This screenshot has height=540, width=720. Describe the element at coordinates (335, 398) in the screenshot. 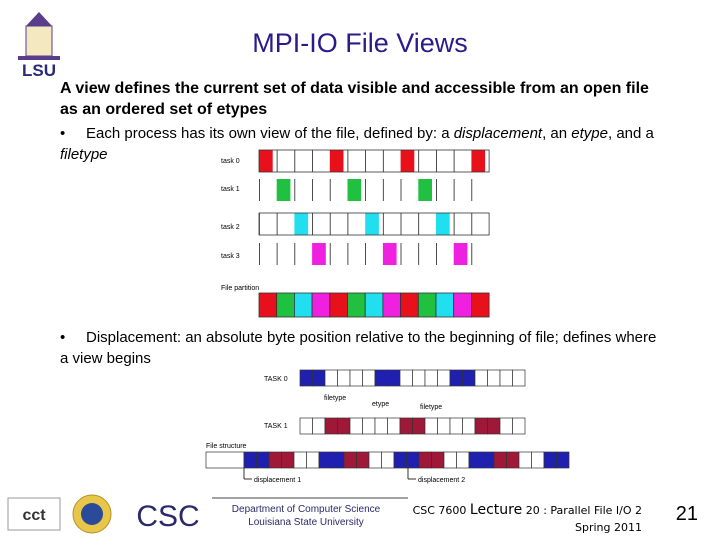

I see `annotation: filetype` at that location.